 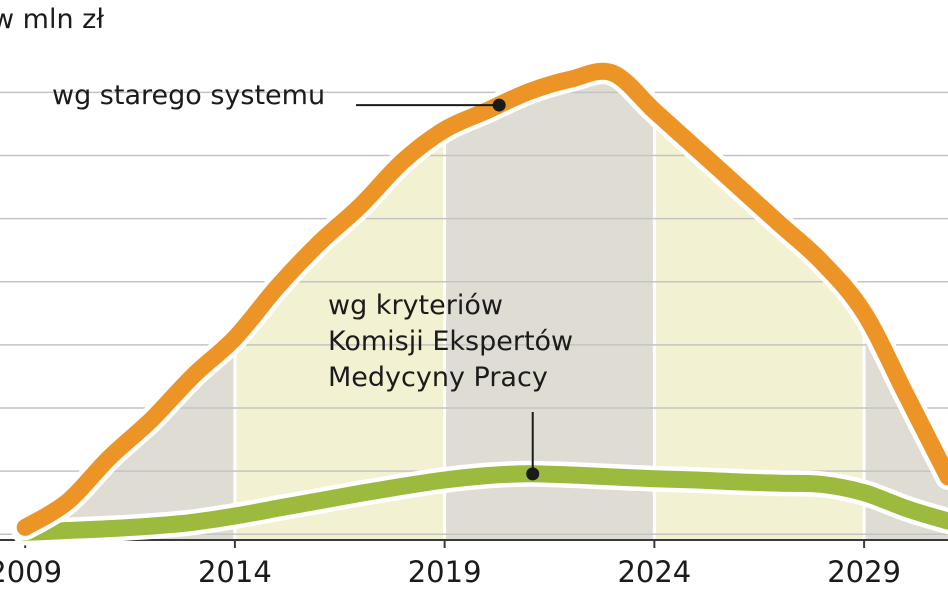 I want to click on x-tick-label-2019: 2019, so click(x=444, y=572).